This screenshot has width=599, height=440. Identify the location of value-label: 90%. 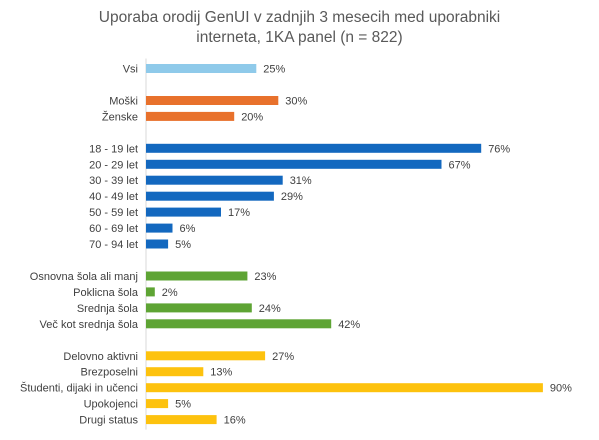
(561, 389).